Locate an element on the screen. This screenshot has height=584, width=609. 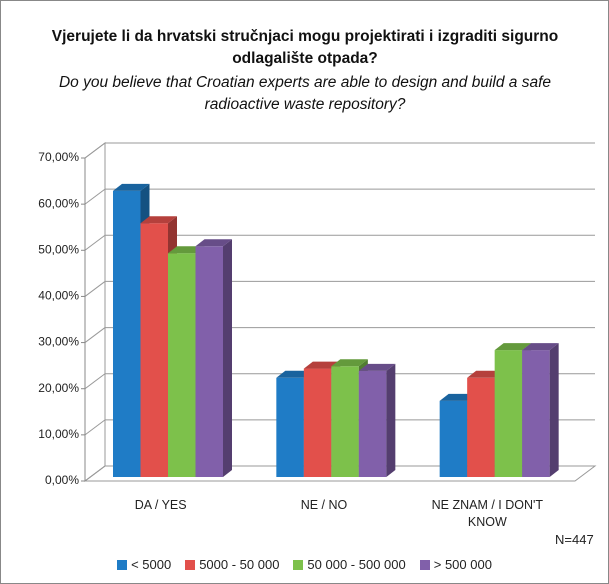
legend-item: 5000 - 50 000 is located at coordinates (232, 564).